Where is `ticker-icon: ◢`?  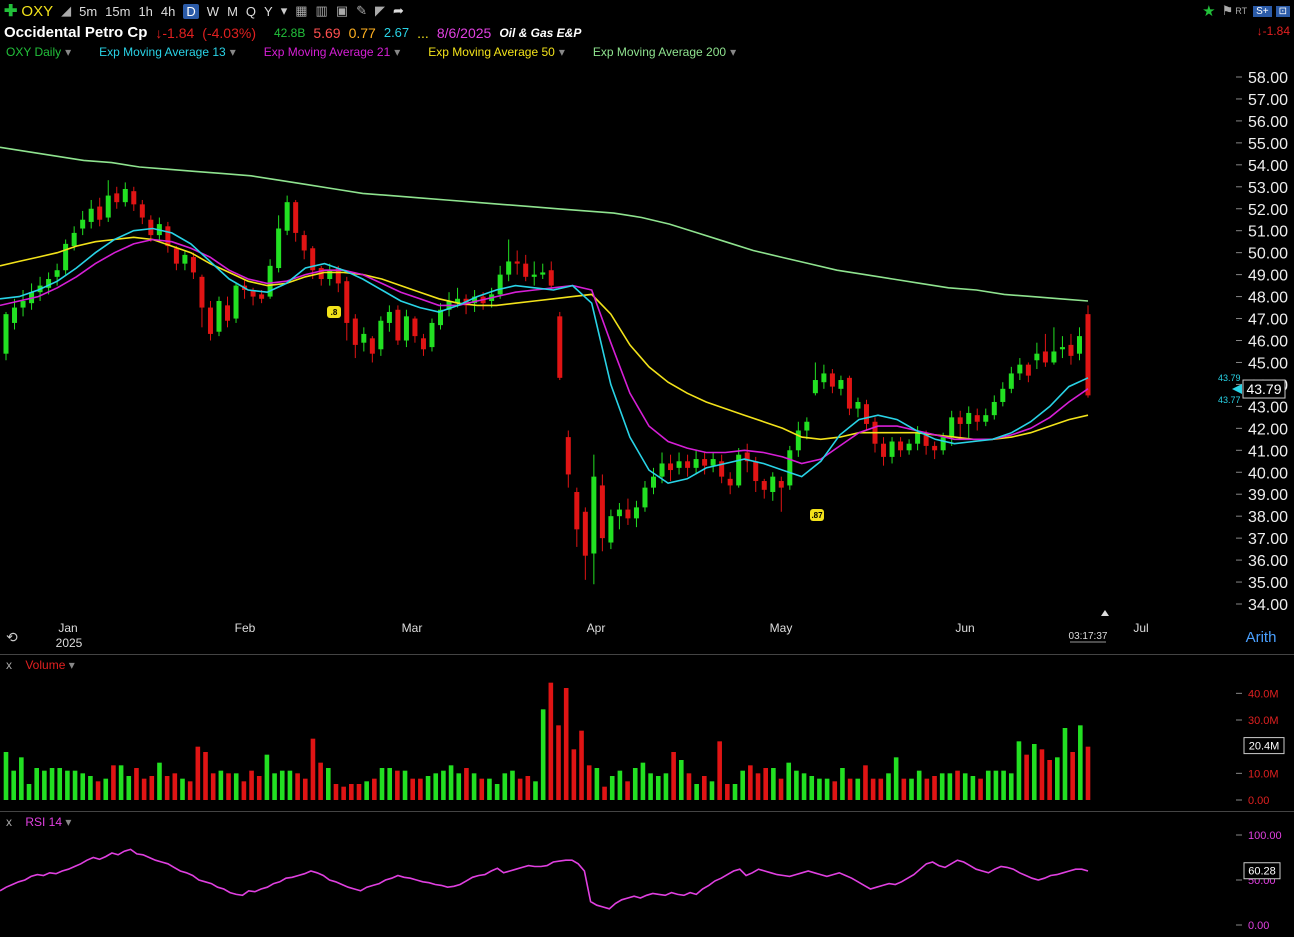
ticker-icon: ◢ is located at coordinates (66, 10).